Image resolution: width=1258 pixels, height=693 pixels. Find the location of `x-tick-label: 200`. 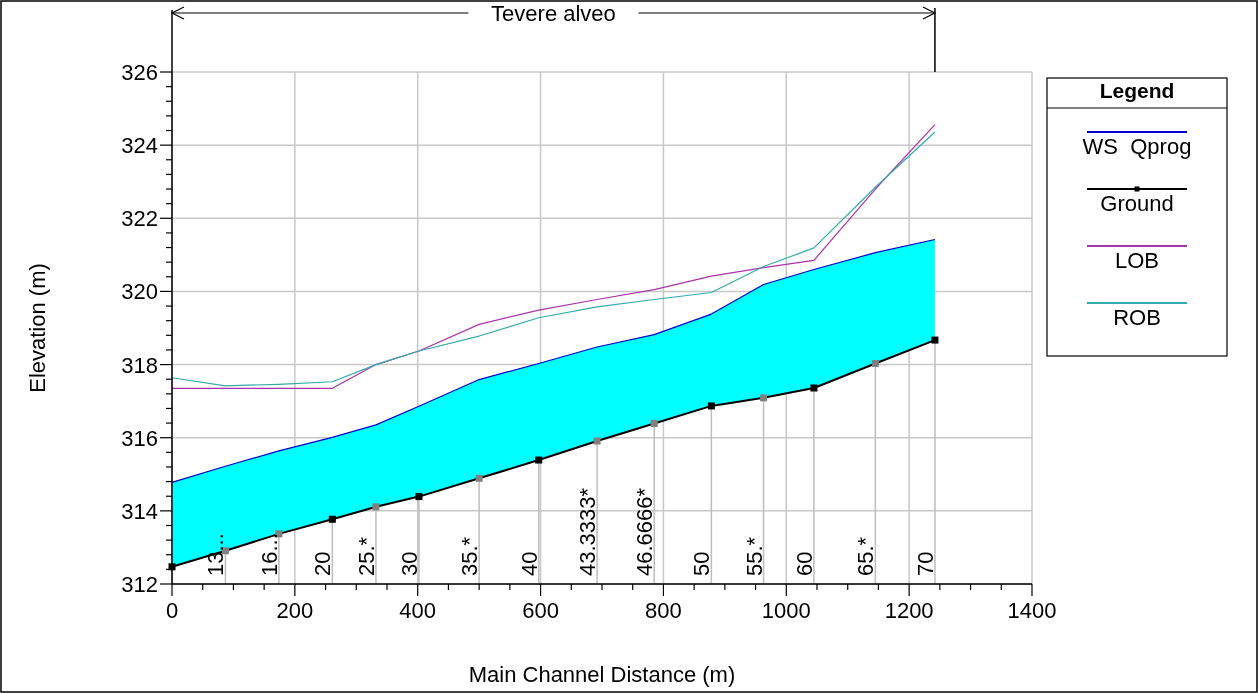

x-tick-label: 200 is located at coordinates (295, 610).